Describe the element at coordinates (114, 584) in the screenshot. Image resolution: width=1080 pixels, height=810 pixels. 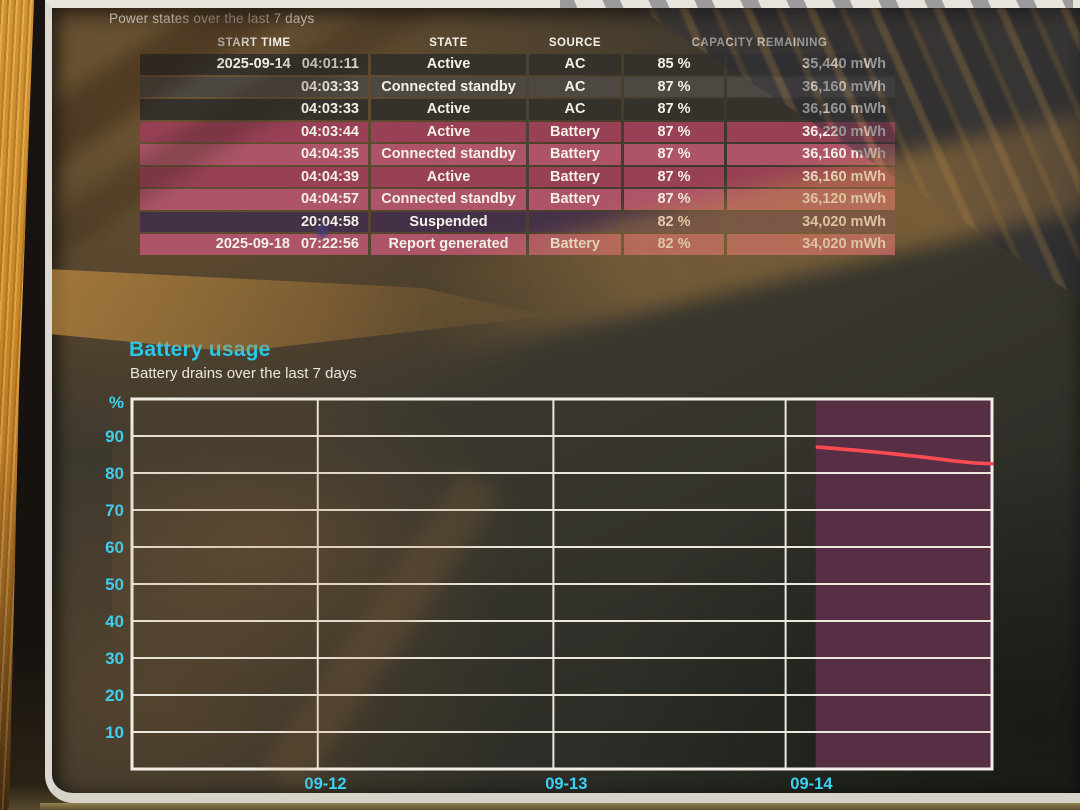
I see `y-axis-tick-label: 50` at that location.